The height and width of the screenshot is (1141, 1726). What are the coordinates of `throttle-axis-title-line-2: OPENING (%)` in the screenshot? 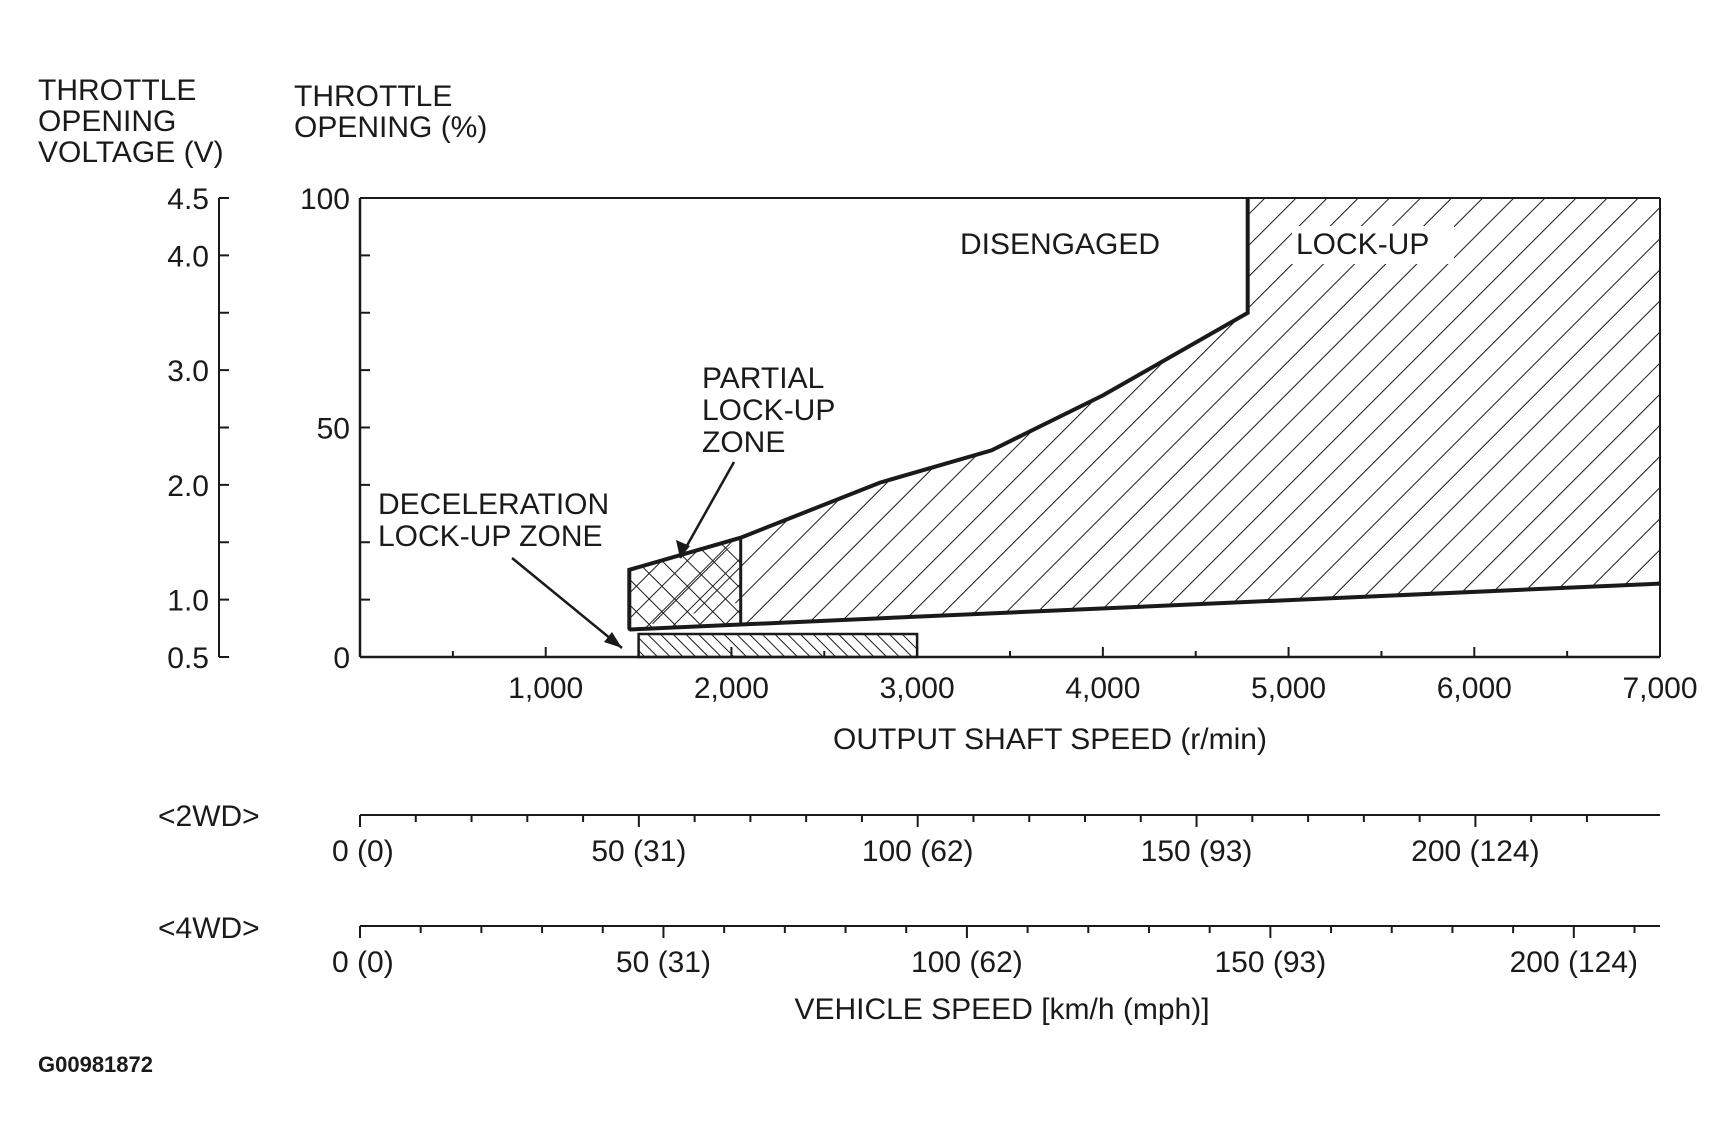 It's located at (390, 127).